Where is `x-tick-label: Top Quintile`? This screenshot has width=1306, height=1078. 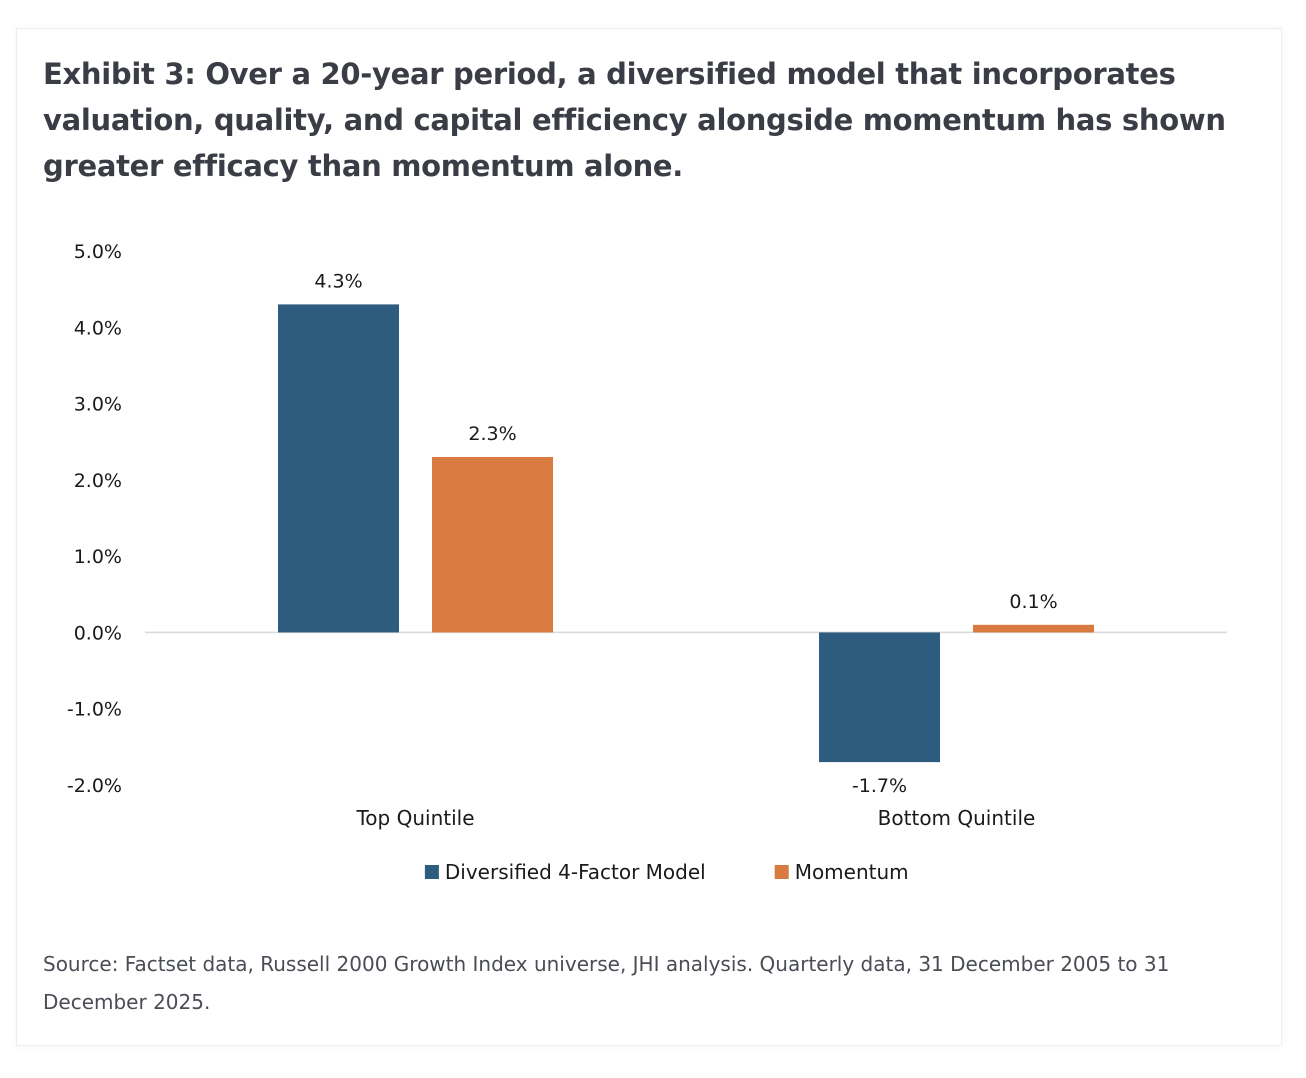 x-tick-label: Top Quintile is located at coordinates (414, 818).